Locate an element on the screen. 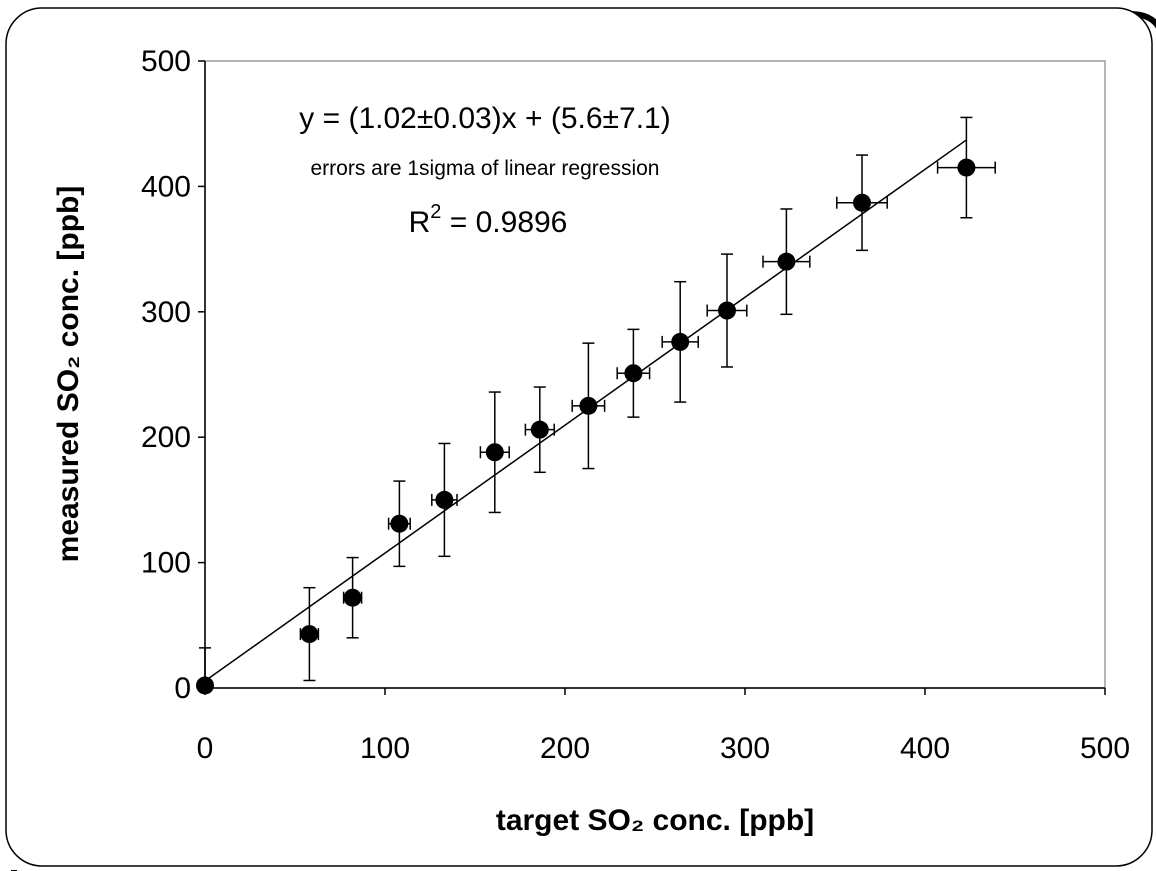 The width and height of the screenshot is (1156, 871). y-tick-label: 300 is located at coordinates (166, 312).